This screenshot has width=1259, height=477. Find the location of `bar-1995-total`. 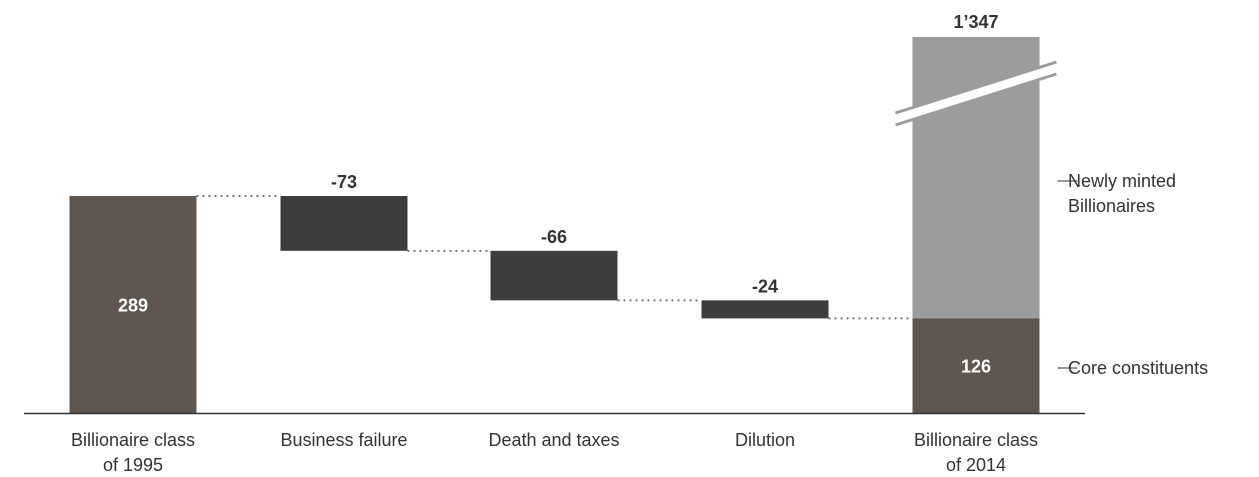

bar-1995-total is located at coordinates (133, 304).